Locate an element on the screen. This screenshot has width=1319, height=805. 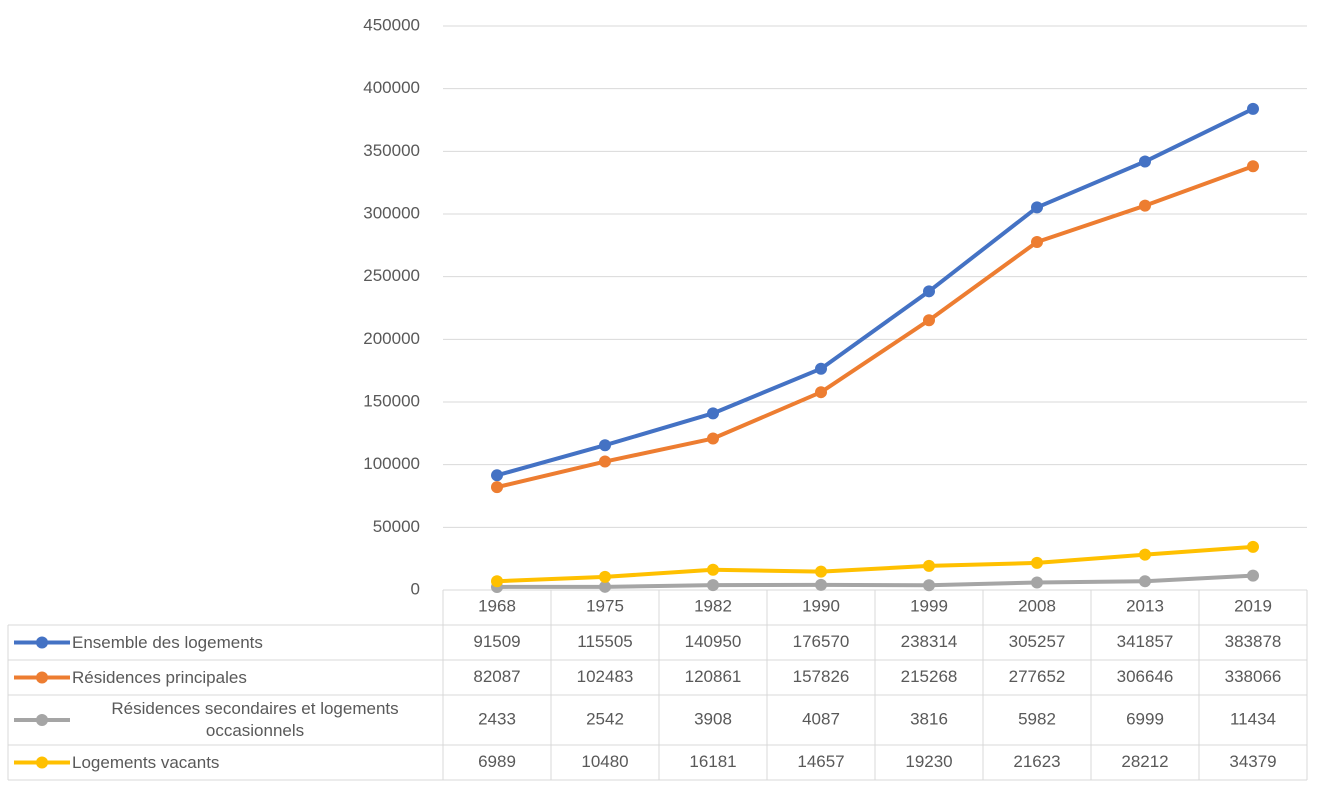
table-value: 120861 is located at coordinates (713, 676).